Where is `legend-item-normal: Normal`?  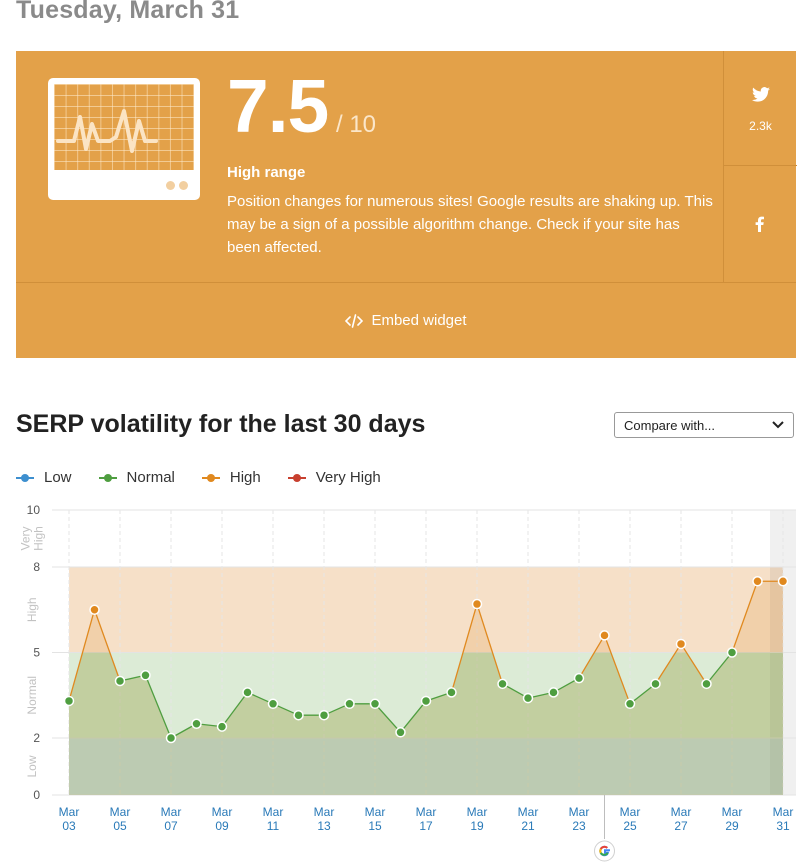 legend-item-normal: Normal is located at coordinates (136, 477).